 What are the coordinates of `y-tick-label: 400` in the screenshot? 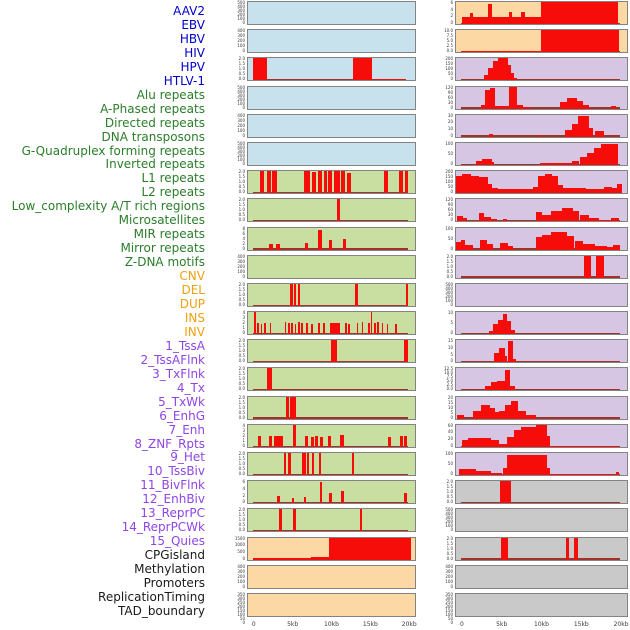 It's located at (241, 6).